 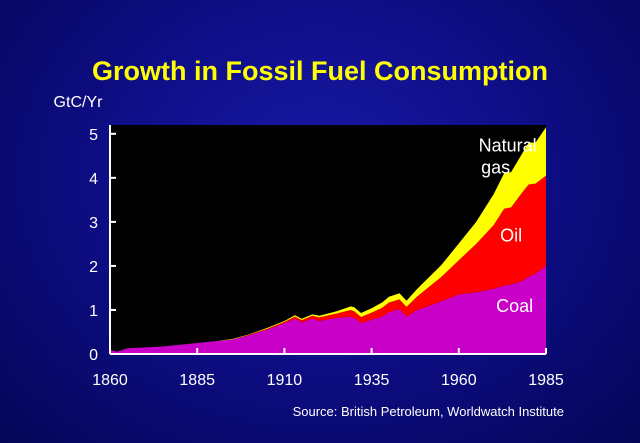 I want to click on series-label-natural-gas: Natural gas, so click(x=508, y=156).